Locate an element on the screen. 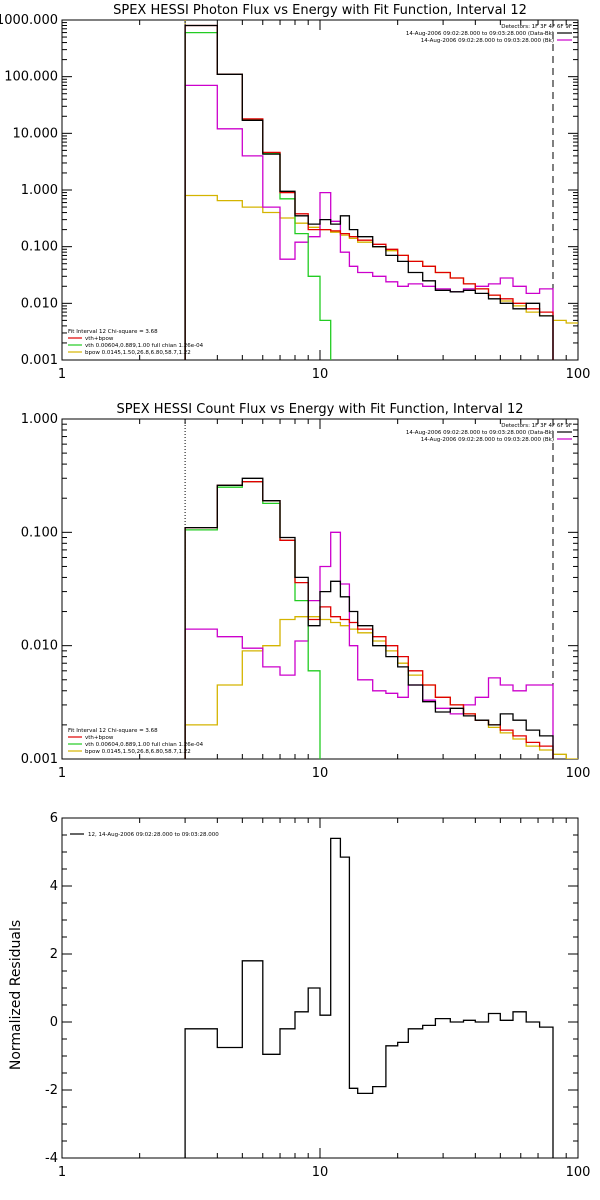 This screenshot has height=1200, width=600. y-tick-label: 100.000 is located at coordinates (31, 77).